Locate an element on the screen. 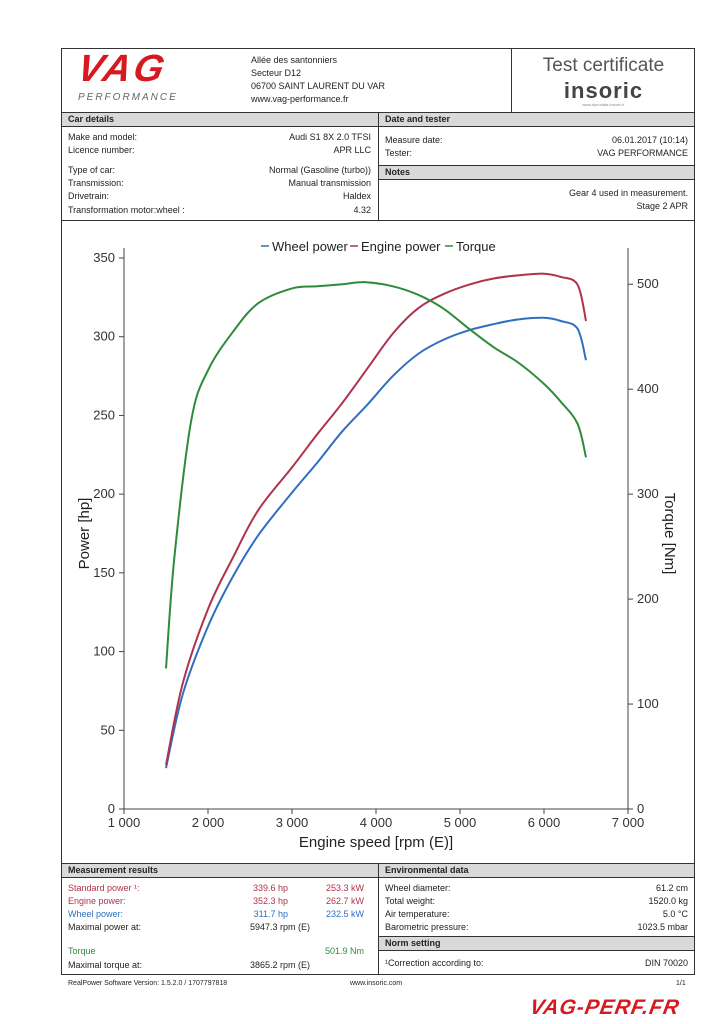 Image resolution: width=724 pixels, height=1024 pixels. air-temperature-value: 5.0 °C is located at coordinates (675, 914).